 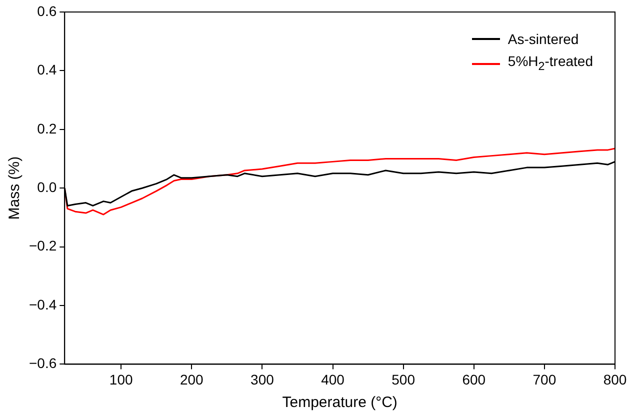 What do you see at coordinates (550, 63) in the screenshot?
I see `legend-label: 5%H$_{2}$-treated` at bounding box center [550, 63].